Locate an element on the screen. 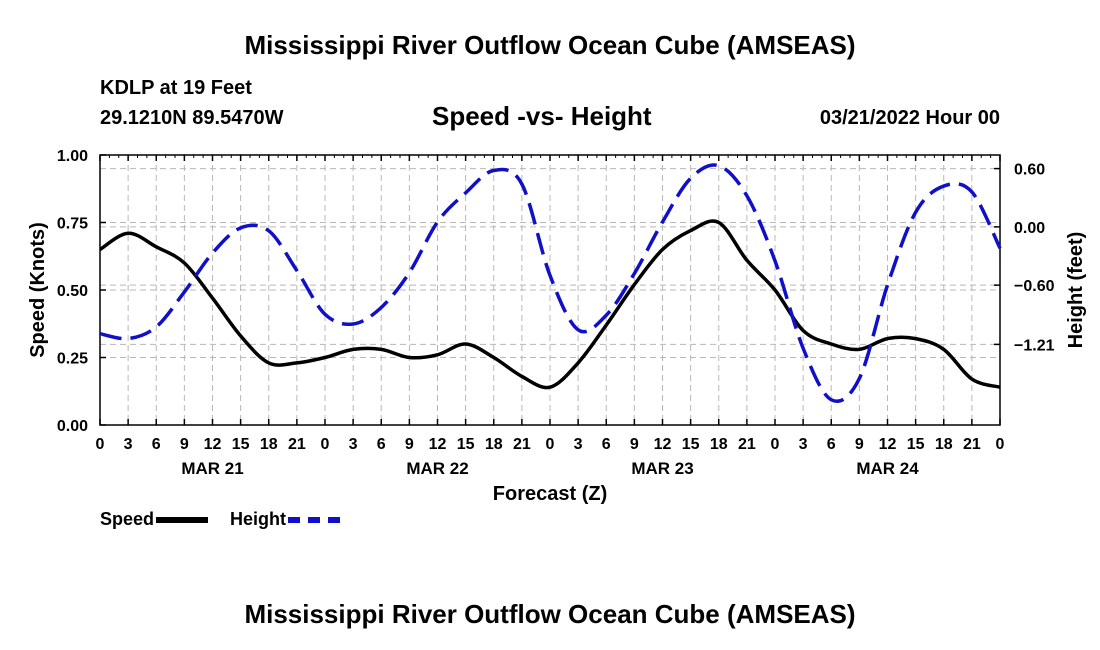  station-coordinates: 29.1210N 89.5470W is located at coordinates (192, 118).